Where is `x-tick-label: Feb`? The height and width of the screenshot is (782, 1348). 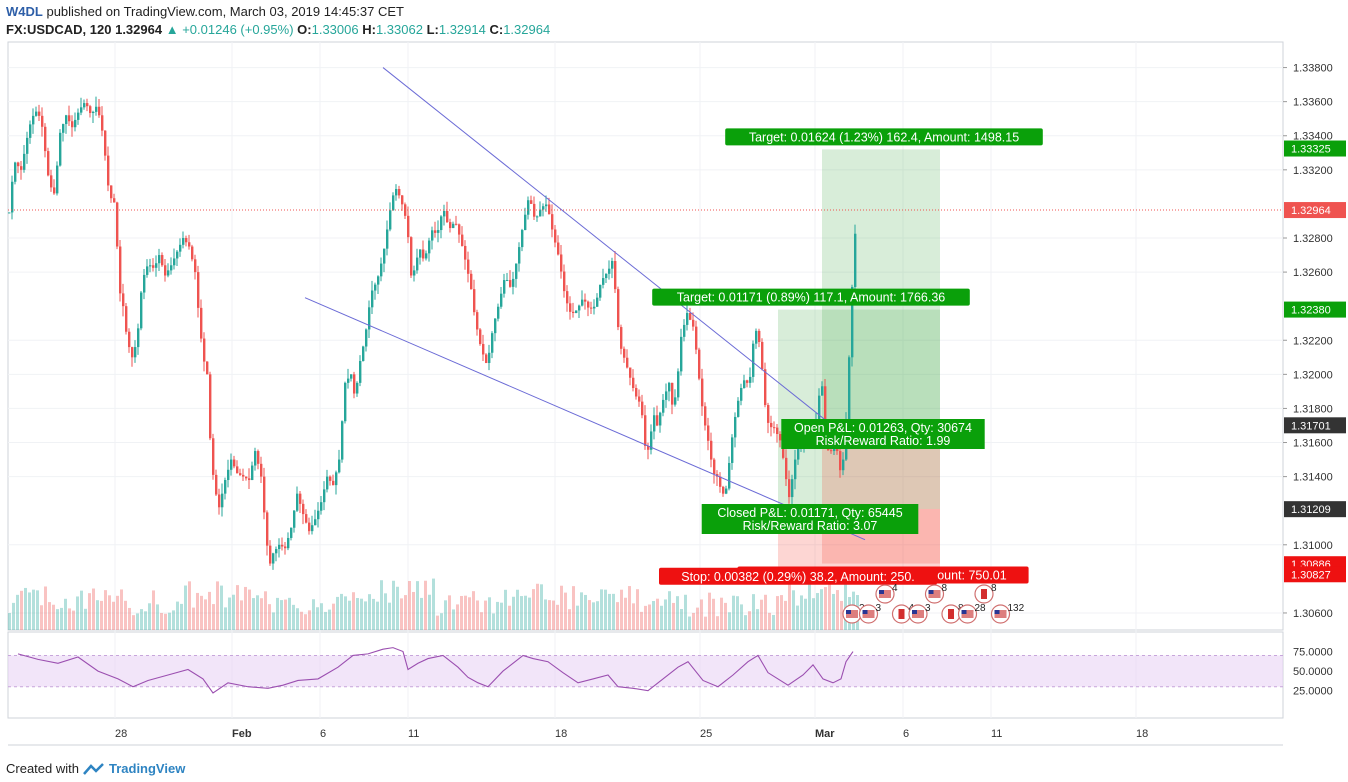 x-tick-label: Feb is located at coordinates (242, 734).